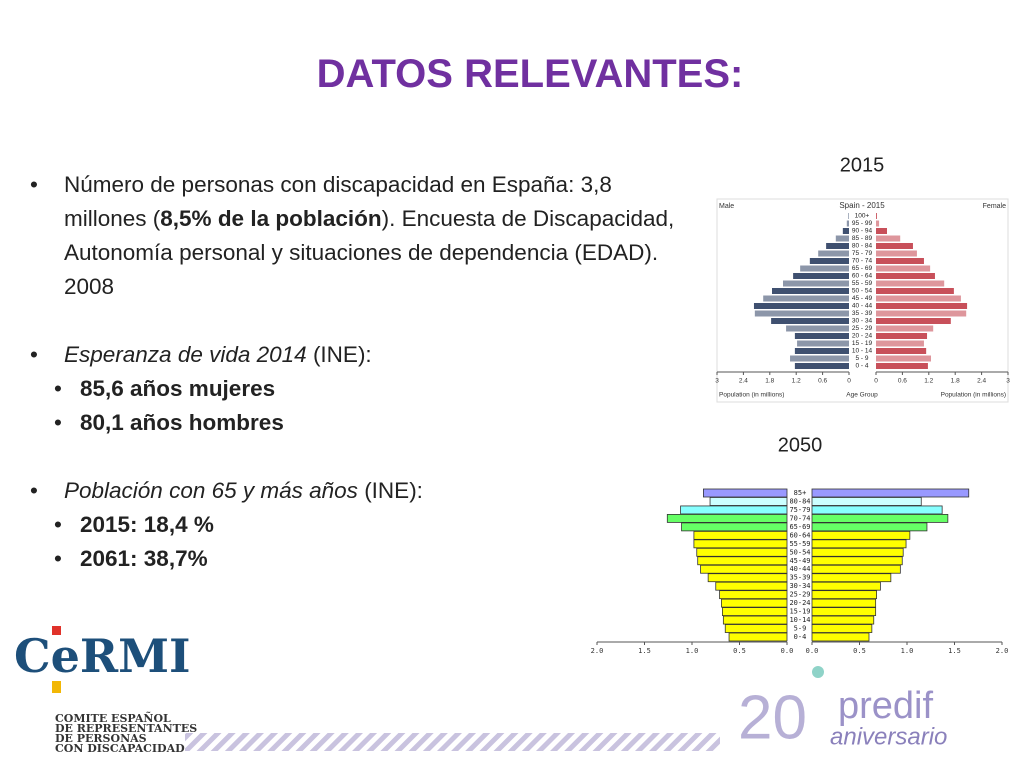 Image resolution: width=1024 pixels, height=768 pixels. What do you see at coordinates (772, 717) in the screenshot?
I see `logo-number: 20` at bounding box center [772, 717].